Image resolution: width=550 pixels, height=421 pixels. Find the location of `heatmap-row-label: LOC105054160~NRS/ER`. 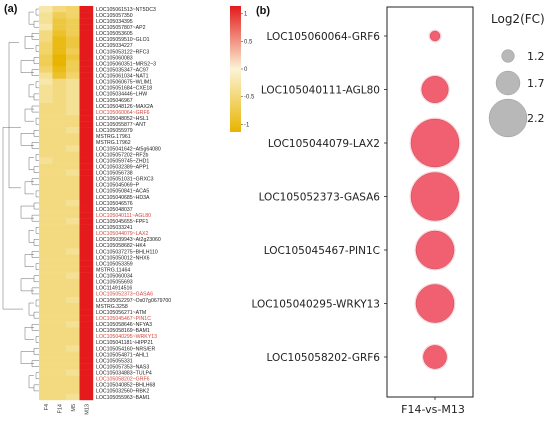

heatmap-row-label: LOC105054160~NRS/ER is located at coordinates (126, 349).